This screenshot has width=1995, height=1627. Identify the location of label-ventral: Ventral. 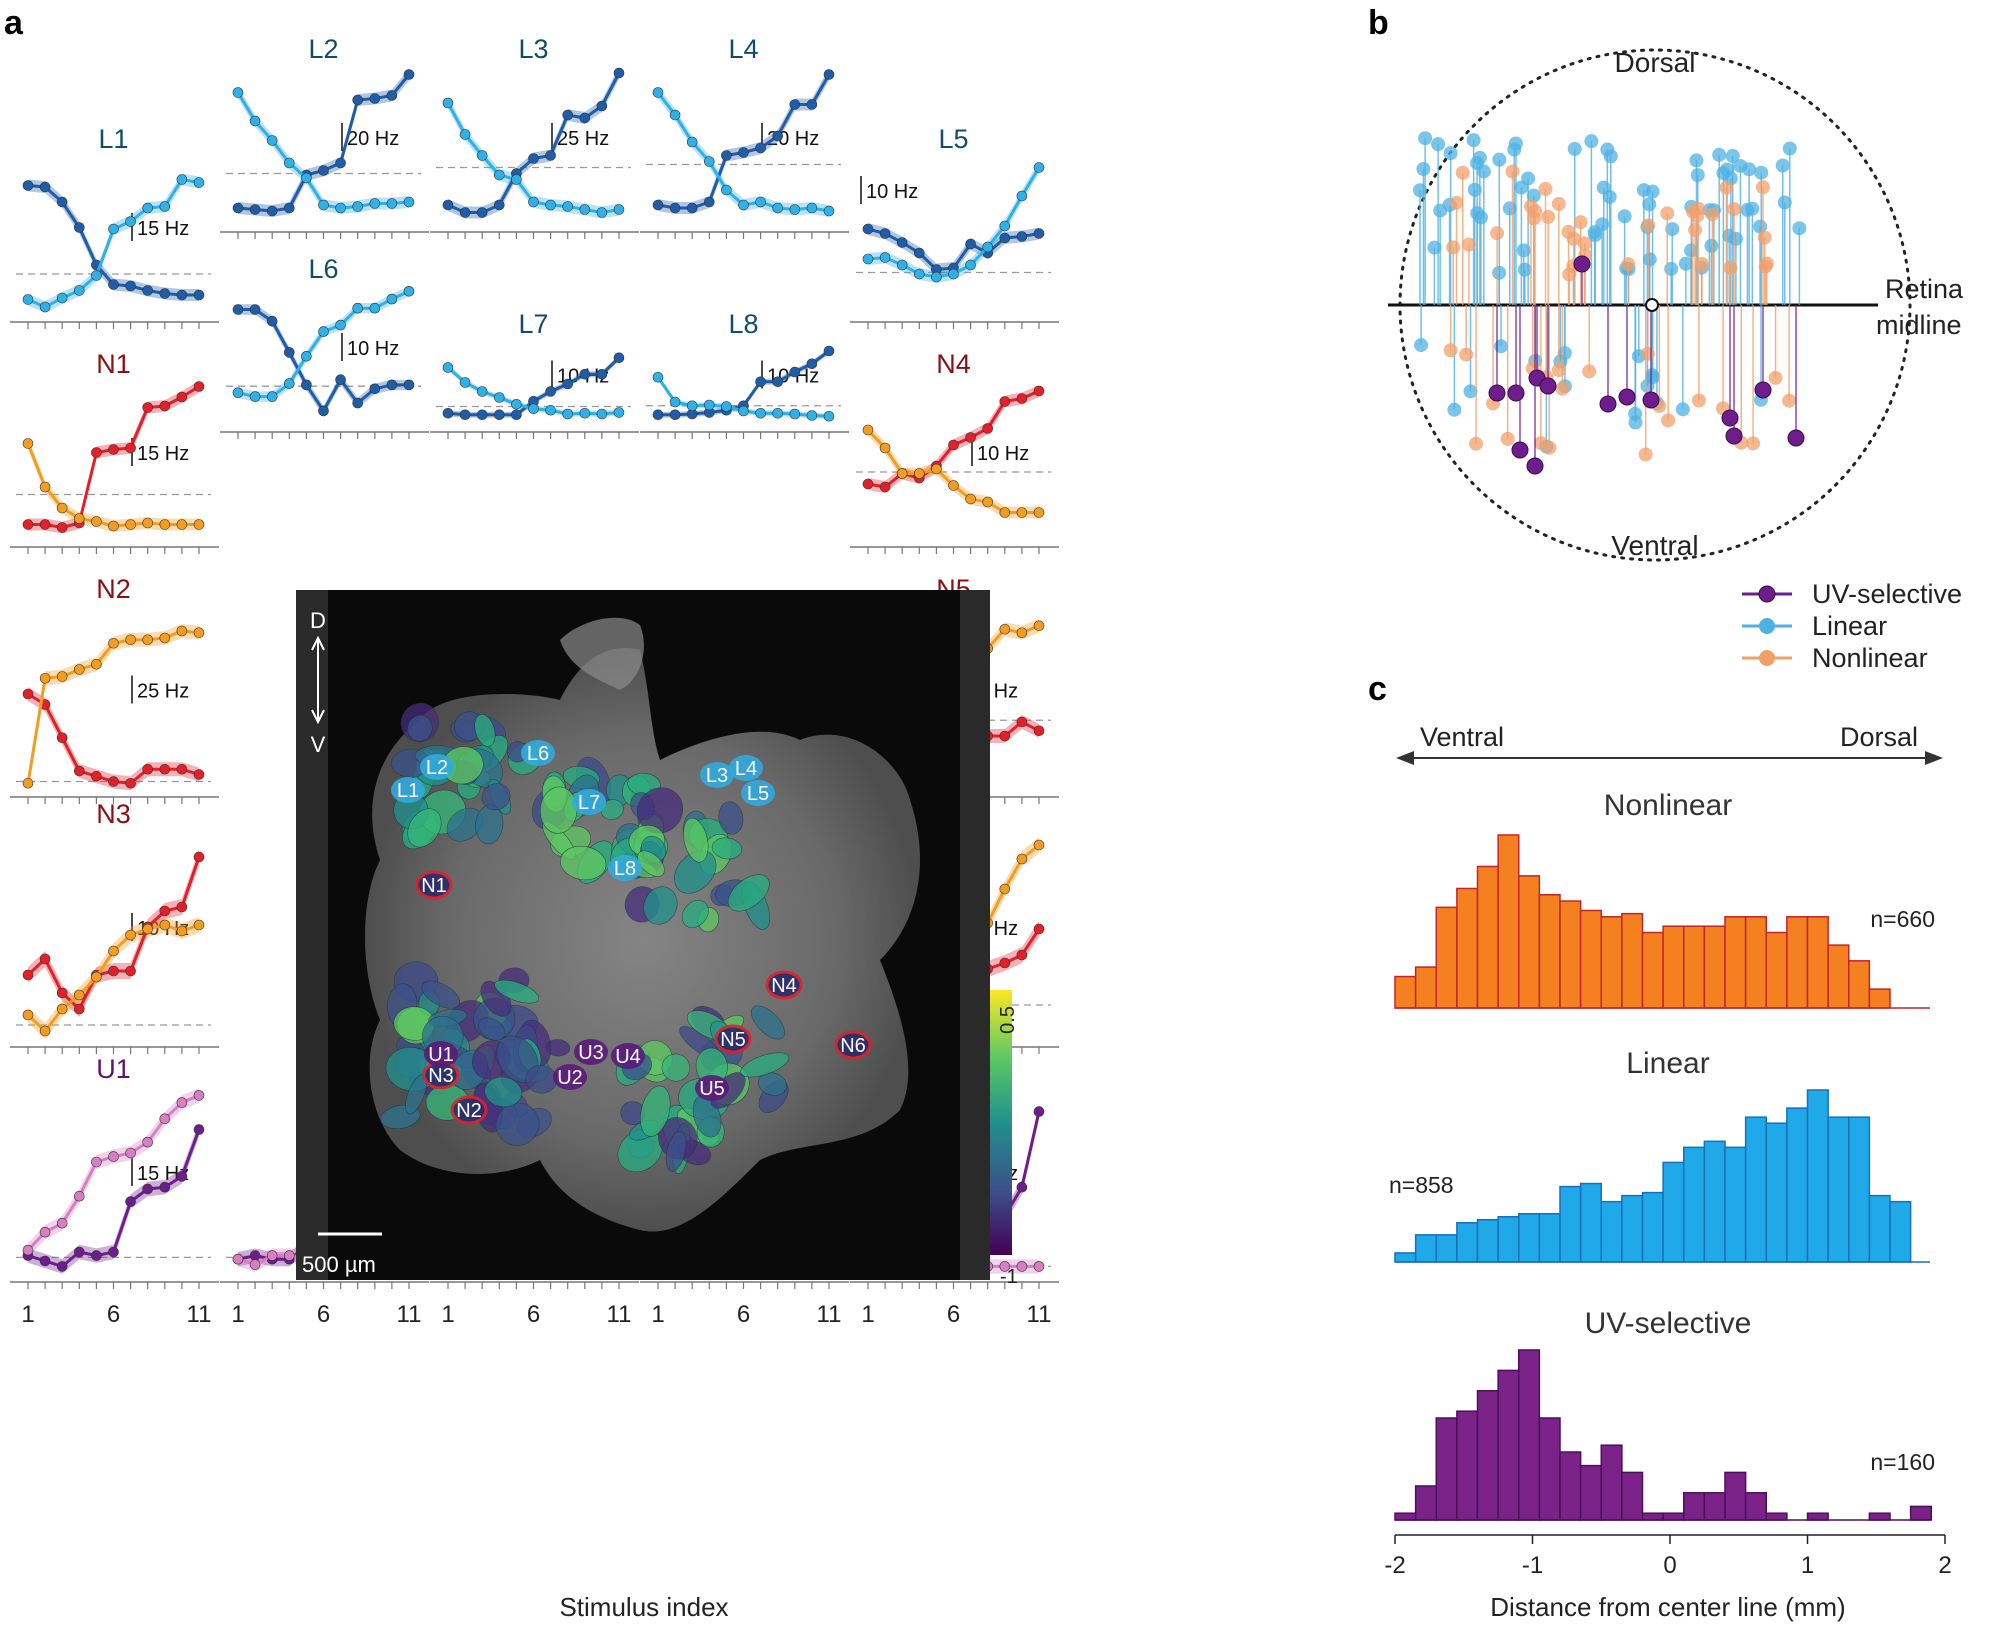
(1654, 545).